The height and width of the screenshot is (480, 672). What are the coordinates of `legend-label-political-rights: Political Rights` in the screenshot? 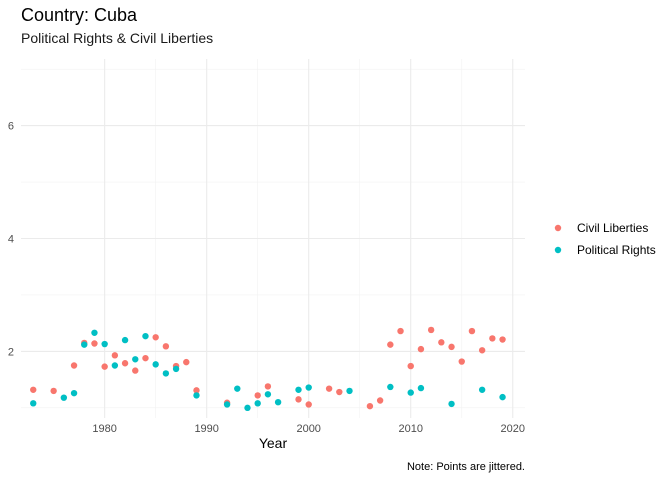 It's located at (616, 250).